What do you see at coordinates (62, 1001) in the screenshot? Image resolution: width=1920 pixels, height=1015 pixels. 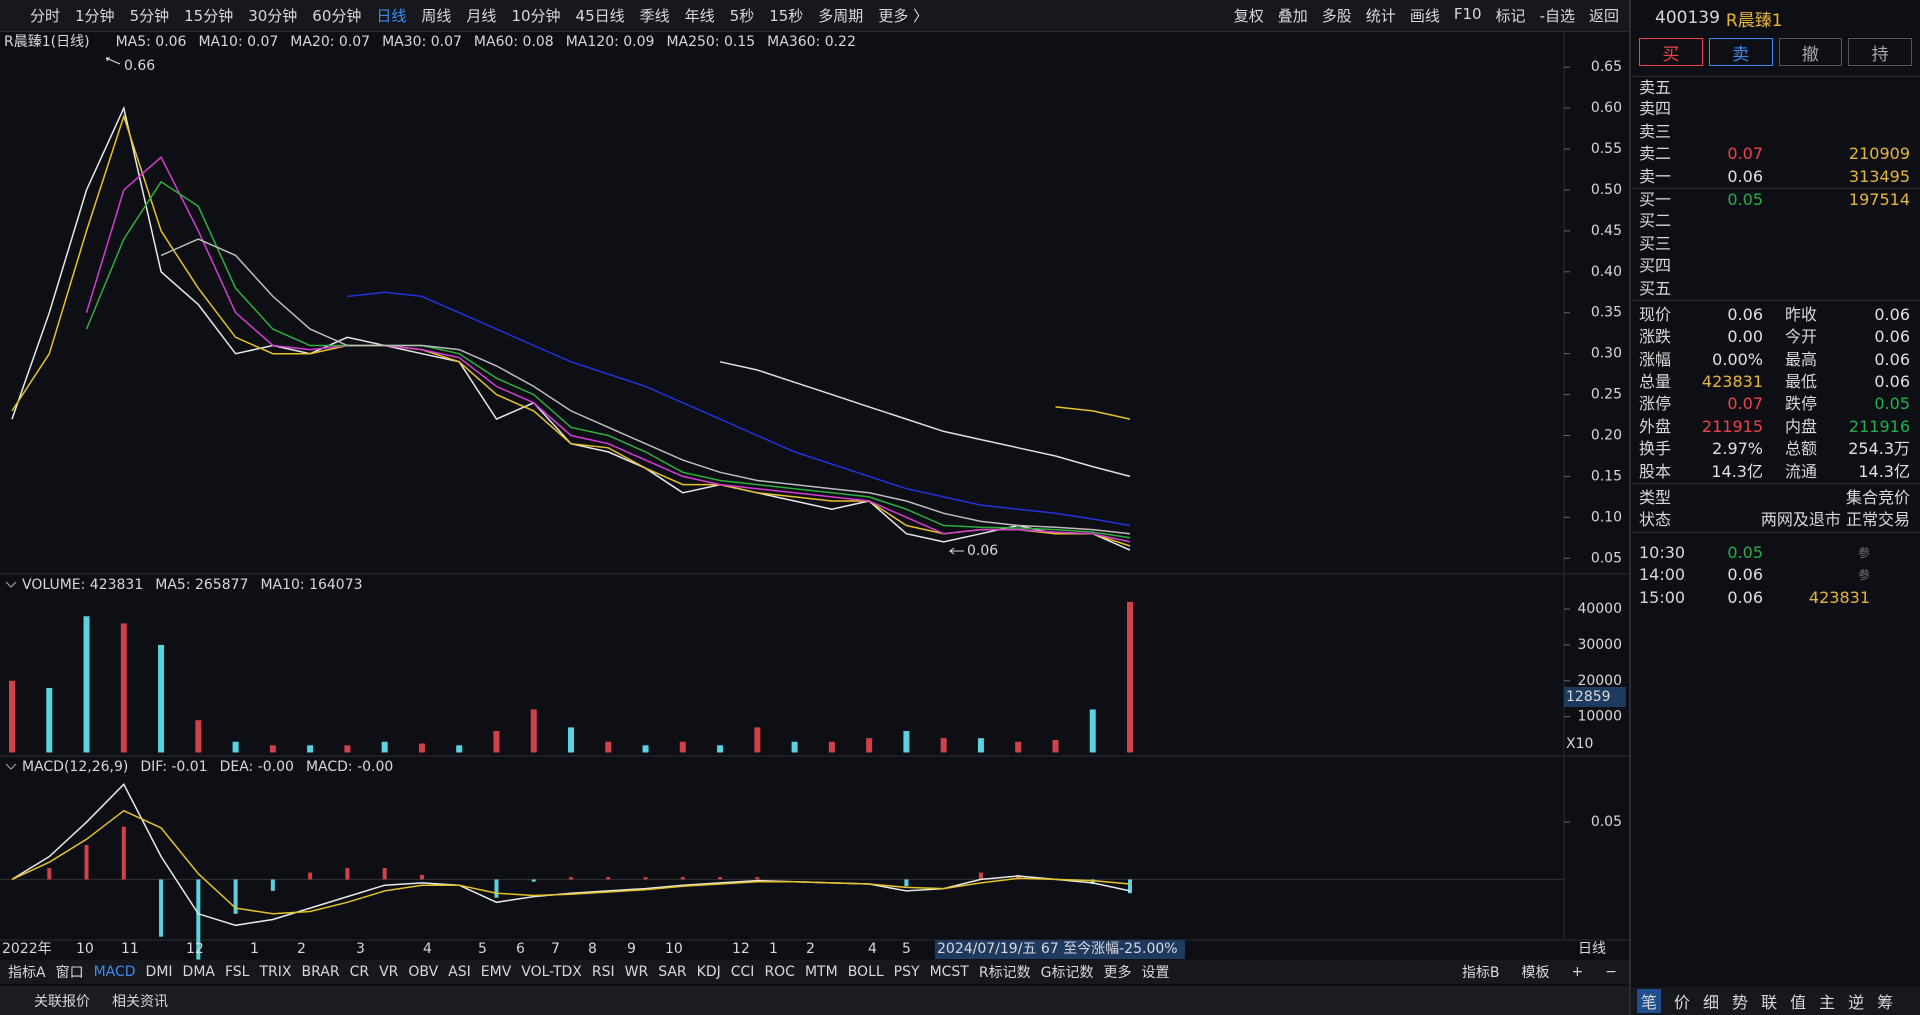 I see `bottom-tab: 关联报价` at bounding box center [62, 1001].